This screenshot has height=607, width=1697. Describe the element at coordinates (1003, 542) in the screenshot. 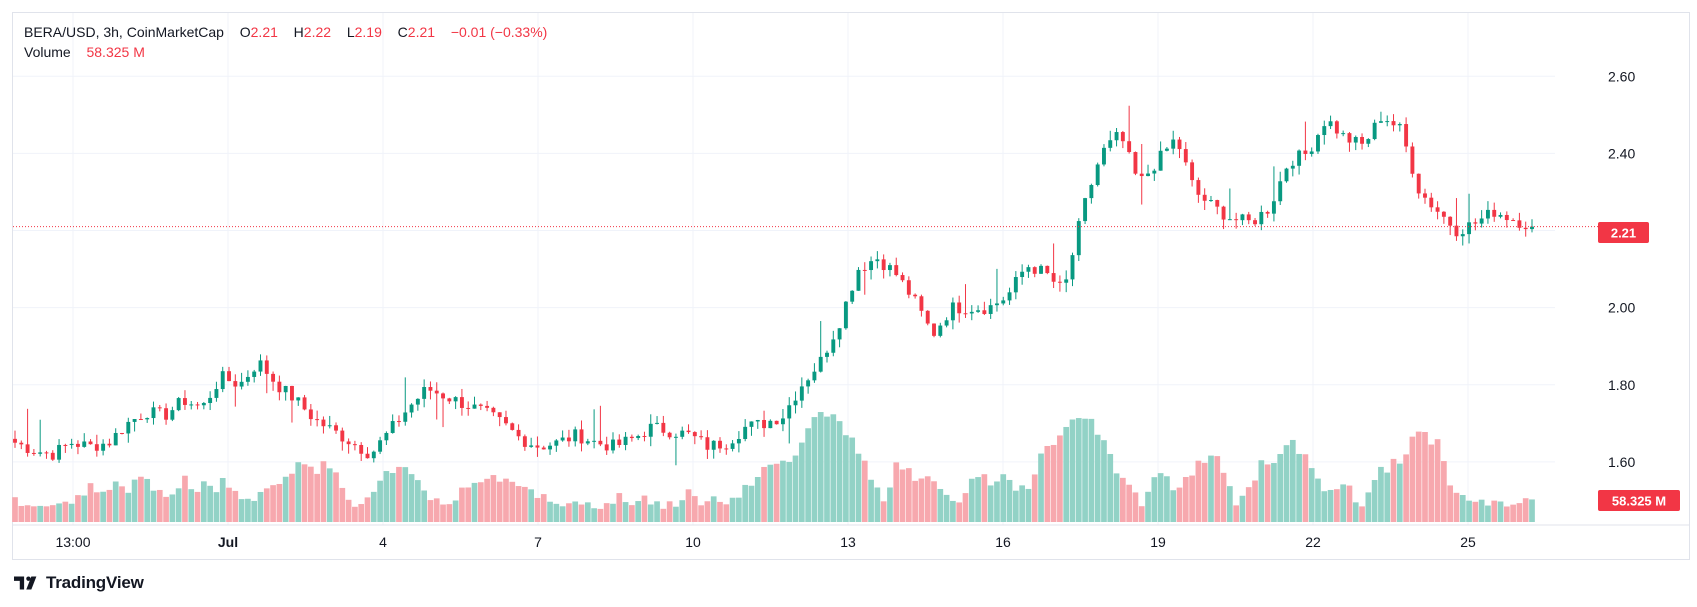

I see `time-tick-label: 16` at that location.